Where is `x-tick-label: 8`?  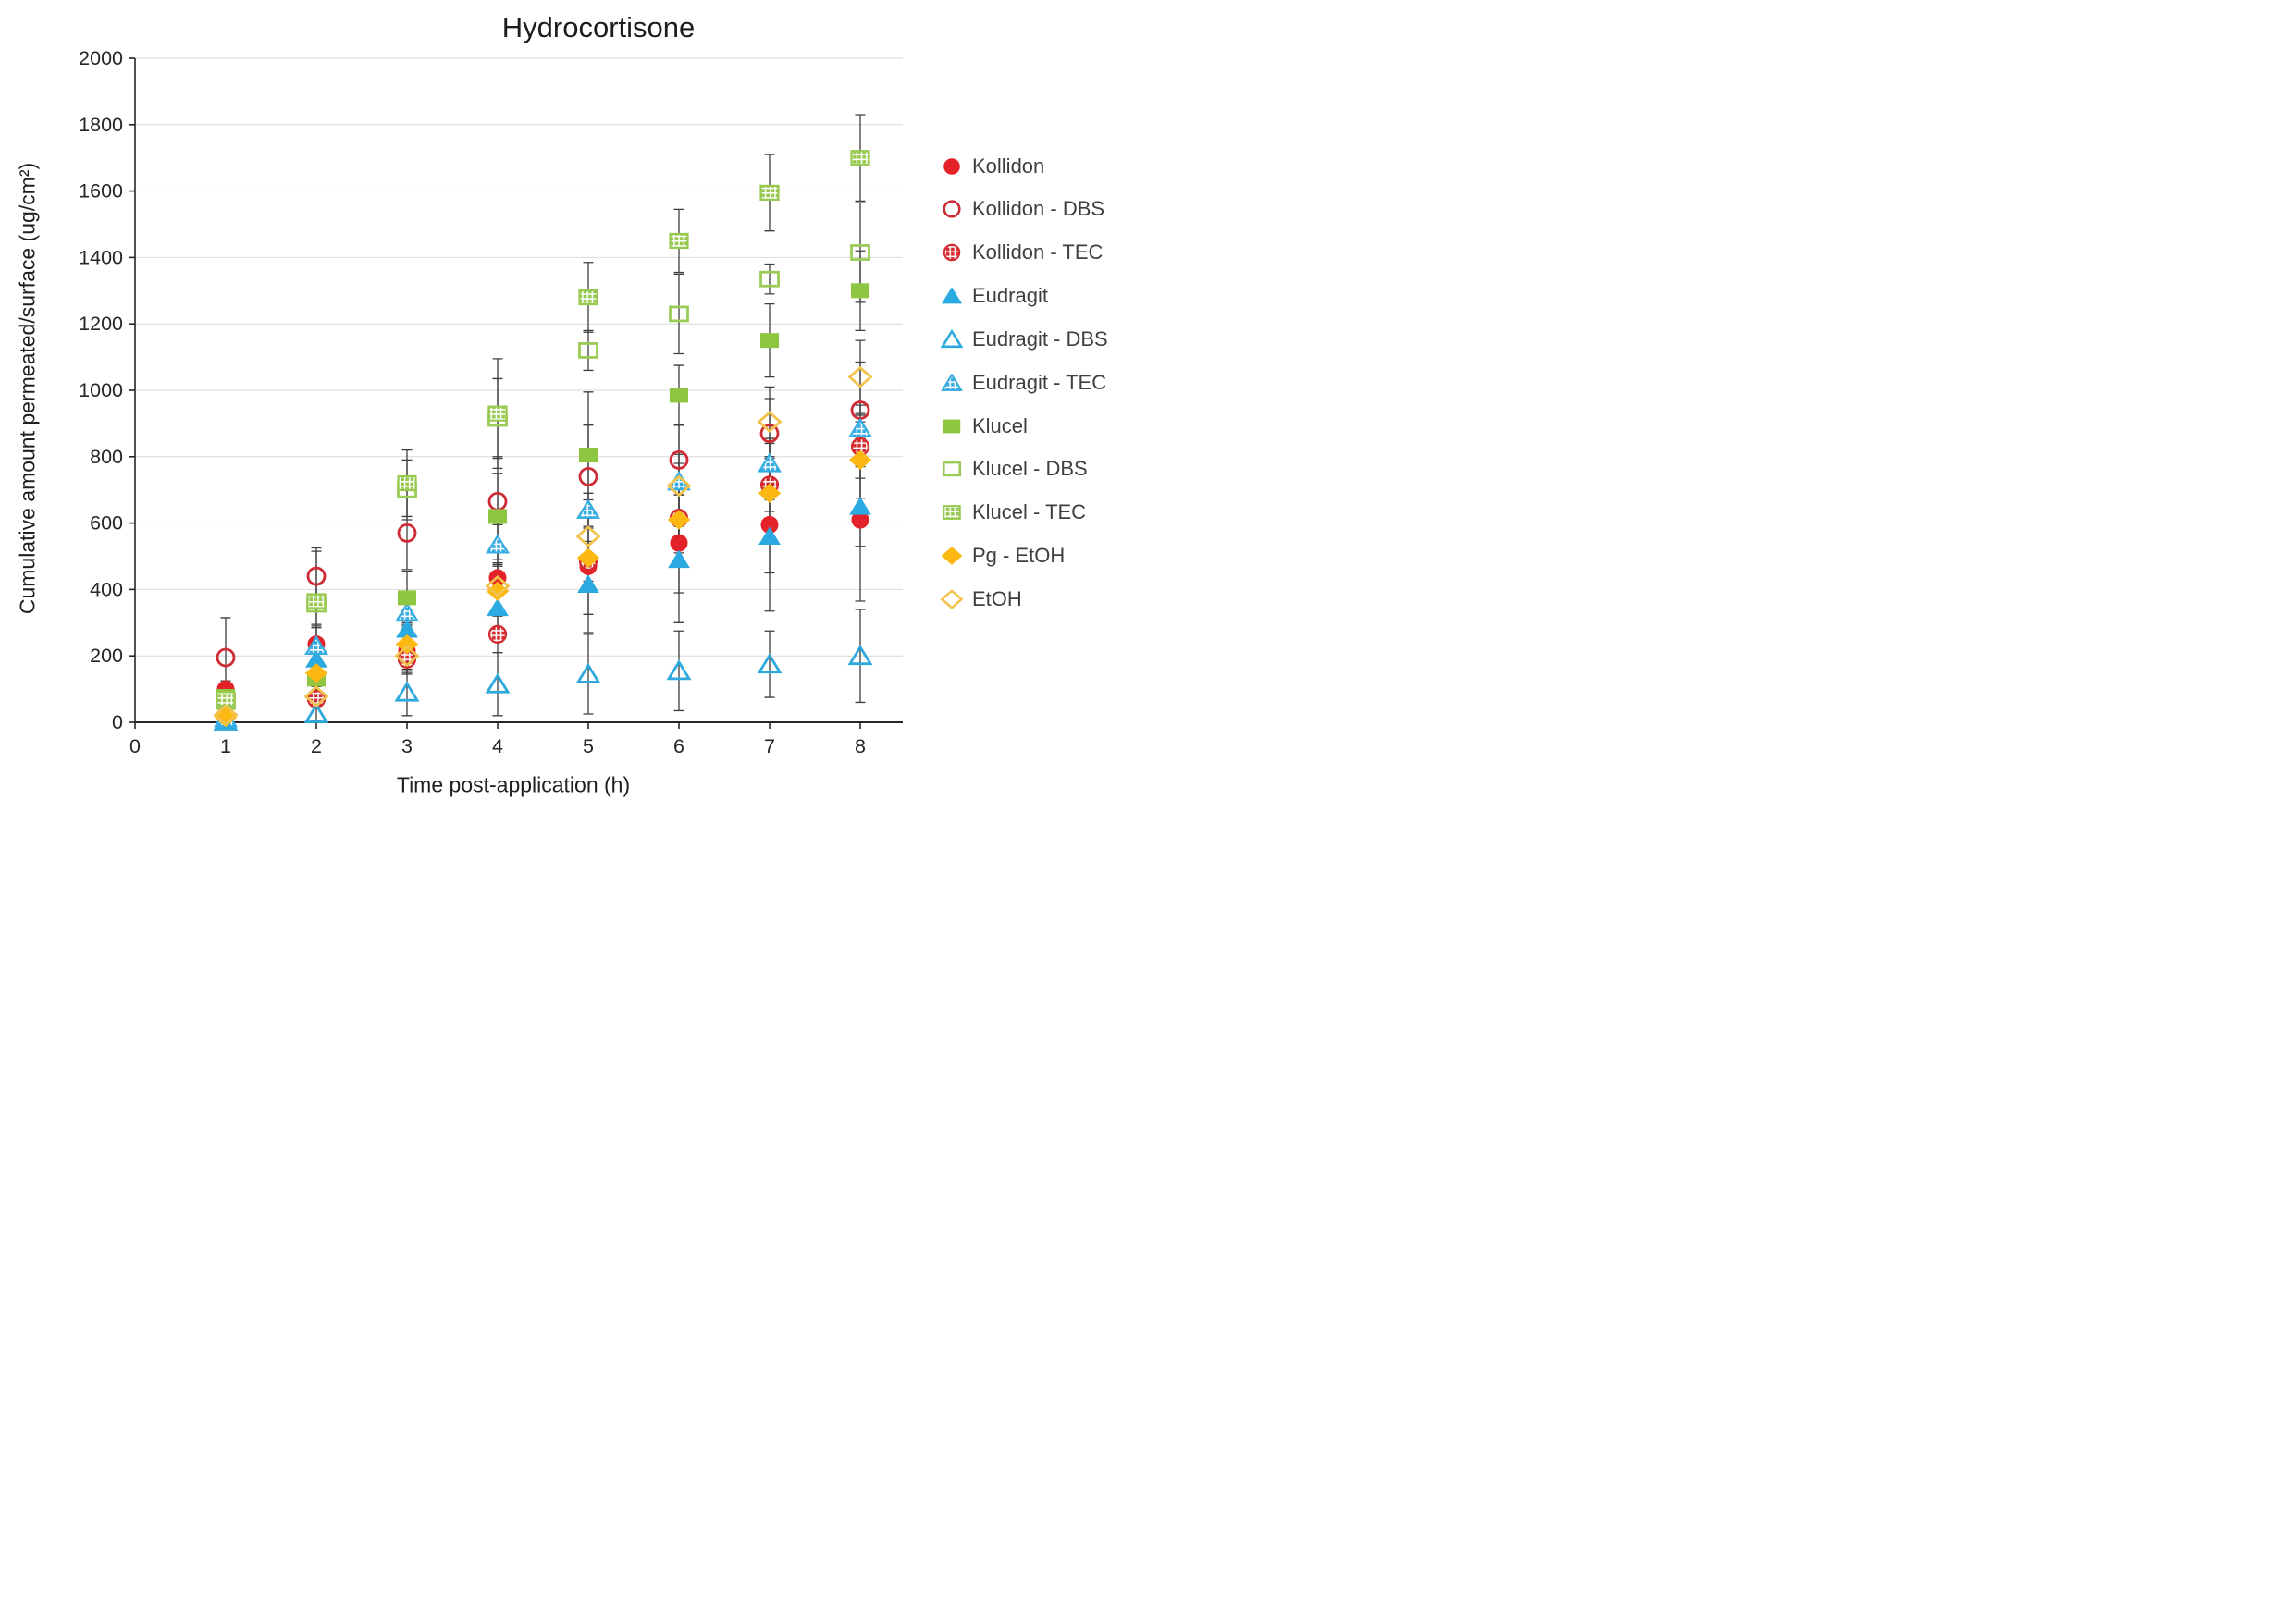
x-tick-label: 8 is located at coordinates (861, 746).